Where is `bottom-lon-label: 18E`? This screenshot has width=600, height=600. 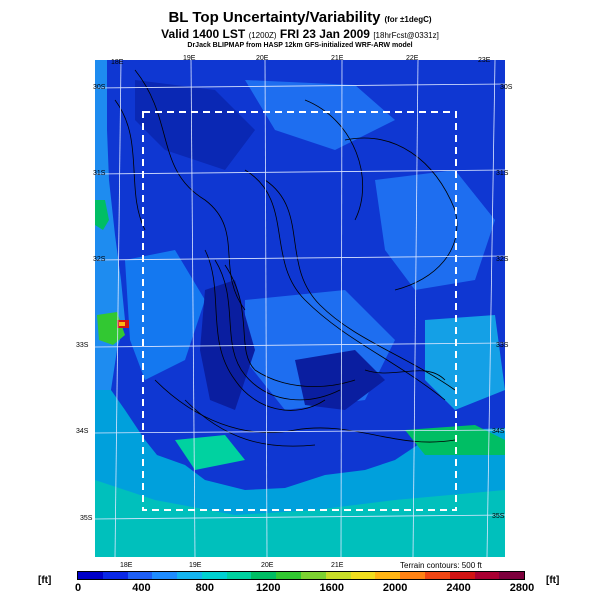
bottom-lon-label: 18E is located at coordinates (126, 565).